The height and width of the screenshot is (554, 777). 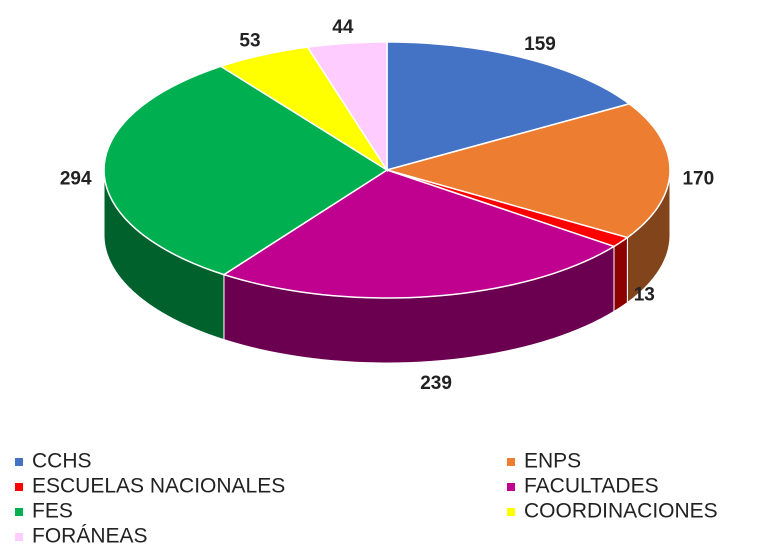 I want to click on data-label: 13, so click(x=644, y=294).